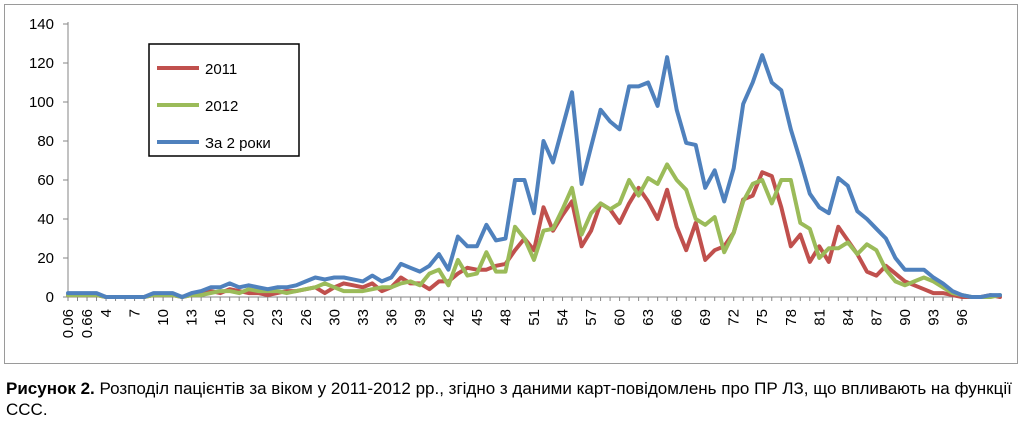  What do you see at coordinates (391, 317) in the screenshot?
I see `x-tick-label: 36` at bounding box center [391, 317].